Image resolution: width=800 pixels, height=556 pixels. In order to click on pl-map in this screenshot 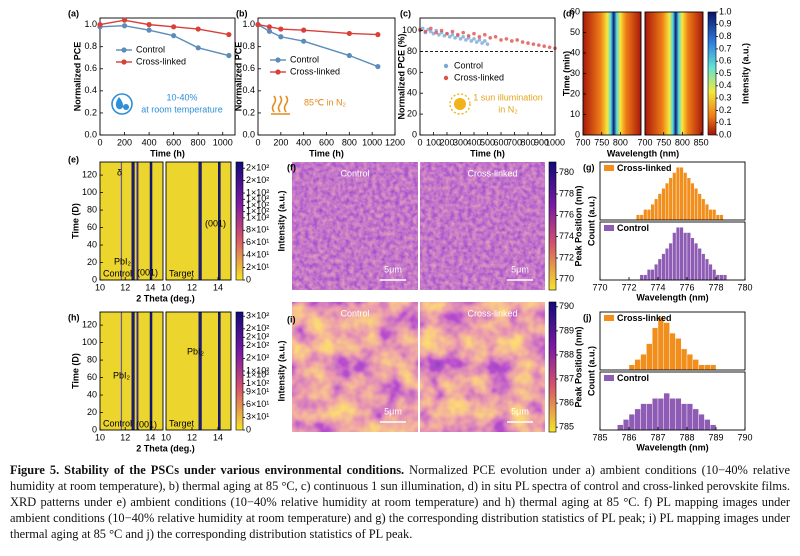, I will do `click(482, 226)`.